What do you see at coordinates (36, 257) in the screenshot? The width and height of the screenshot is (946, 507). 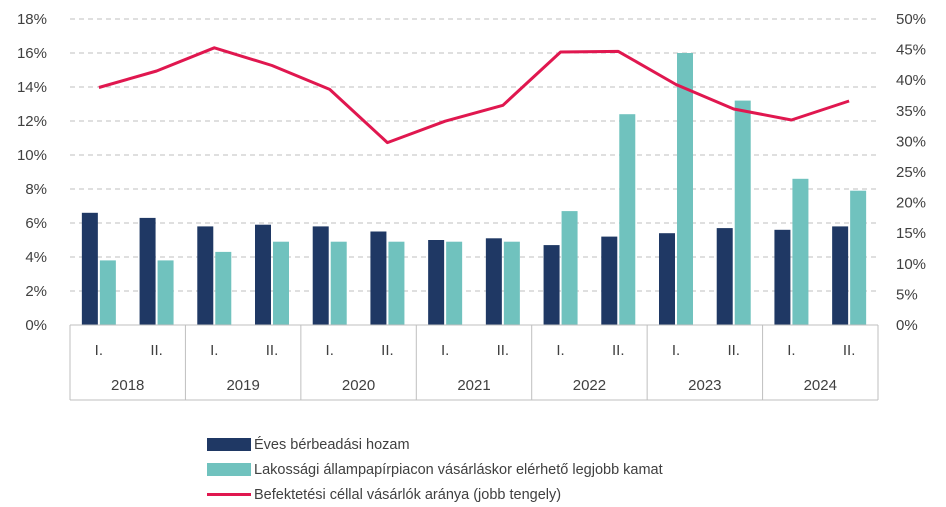 I see `y-left-tick-label: 4%` at bounding box center [36, 257].